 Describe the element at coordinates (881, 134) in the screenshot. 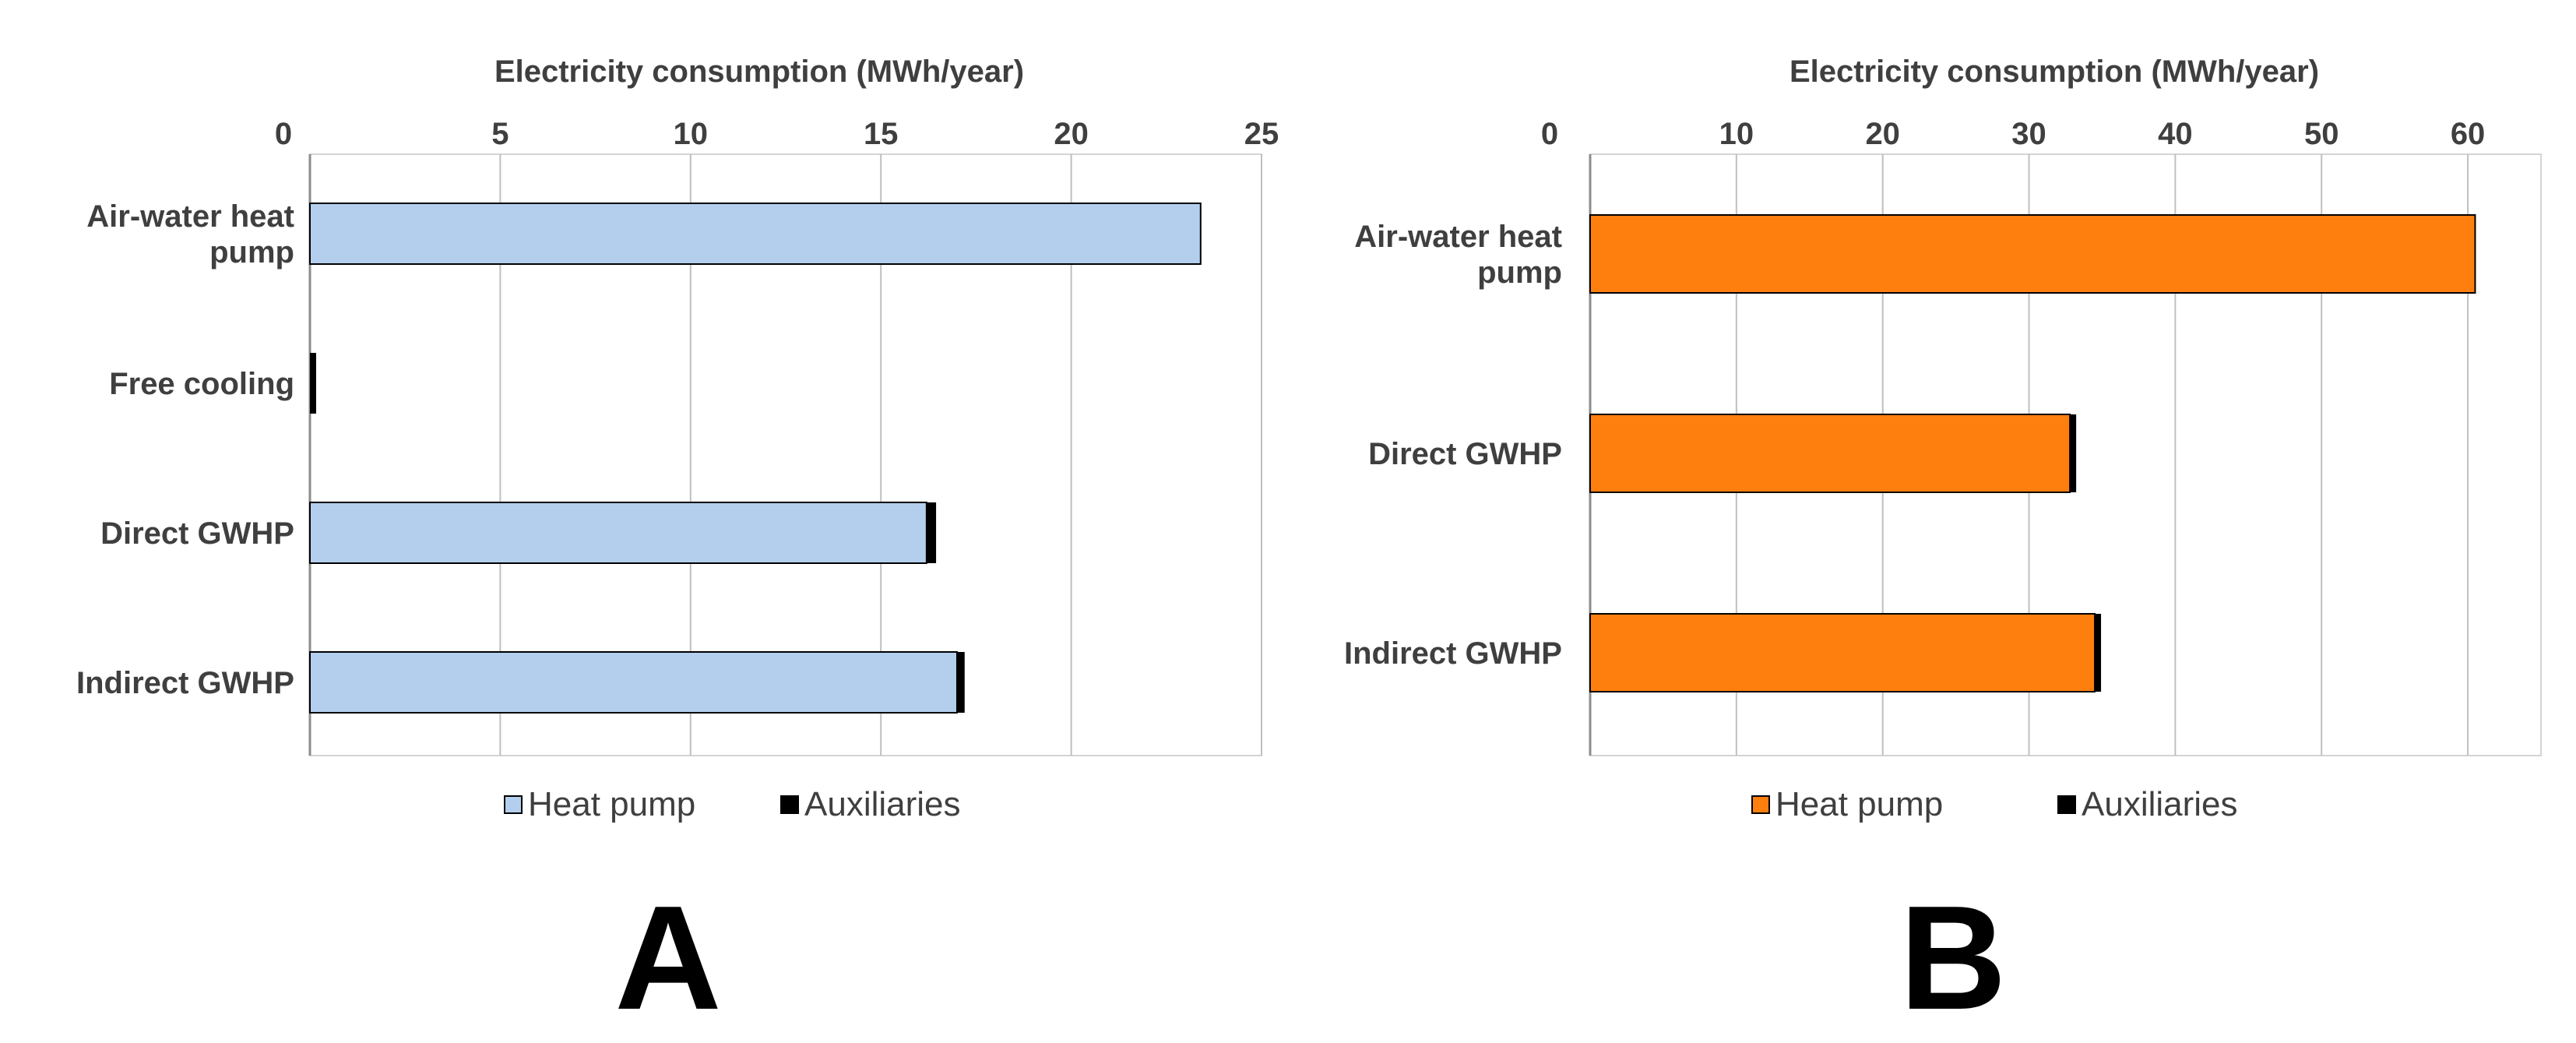

I see `x-tick-label: 15` at that location.